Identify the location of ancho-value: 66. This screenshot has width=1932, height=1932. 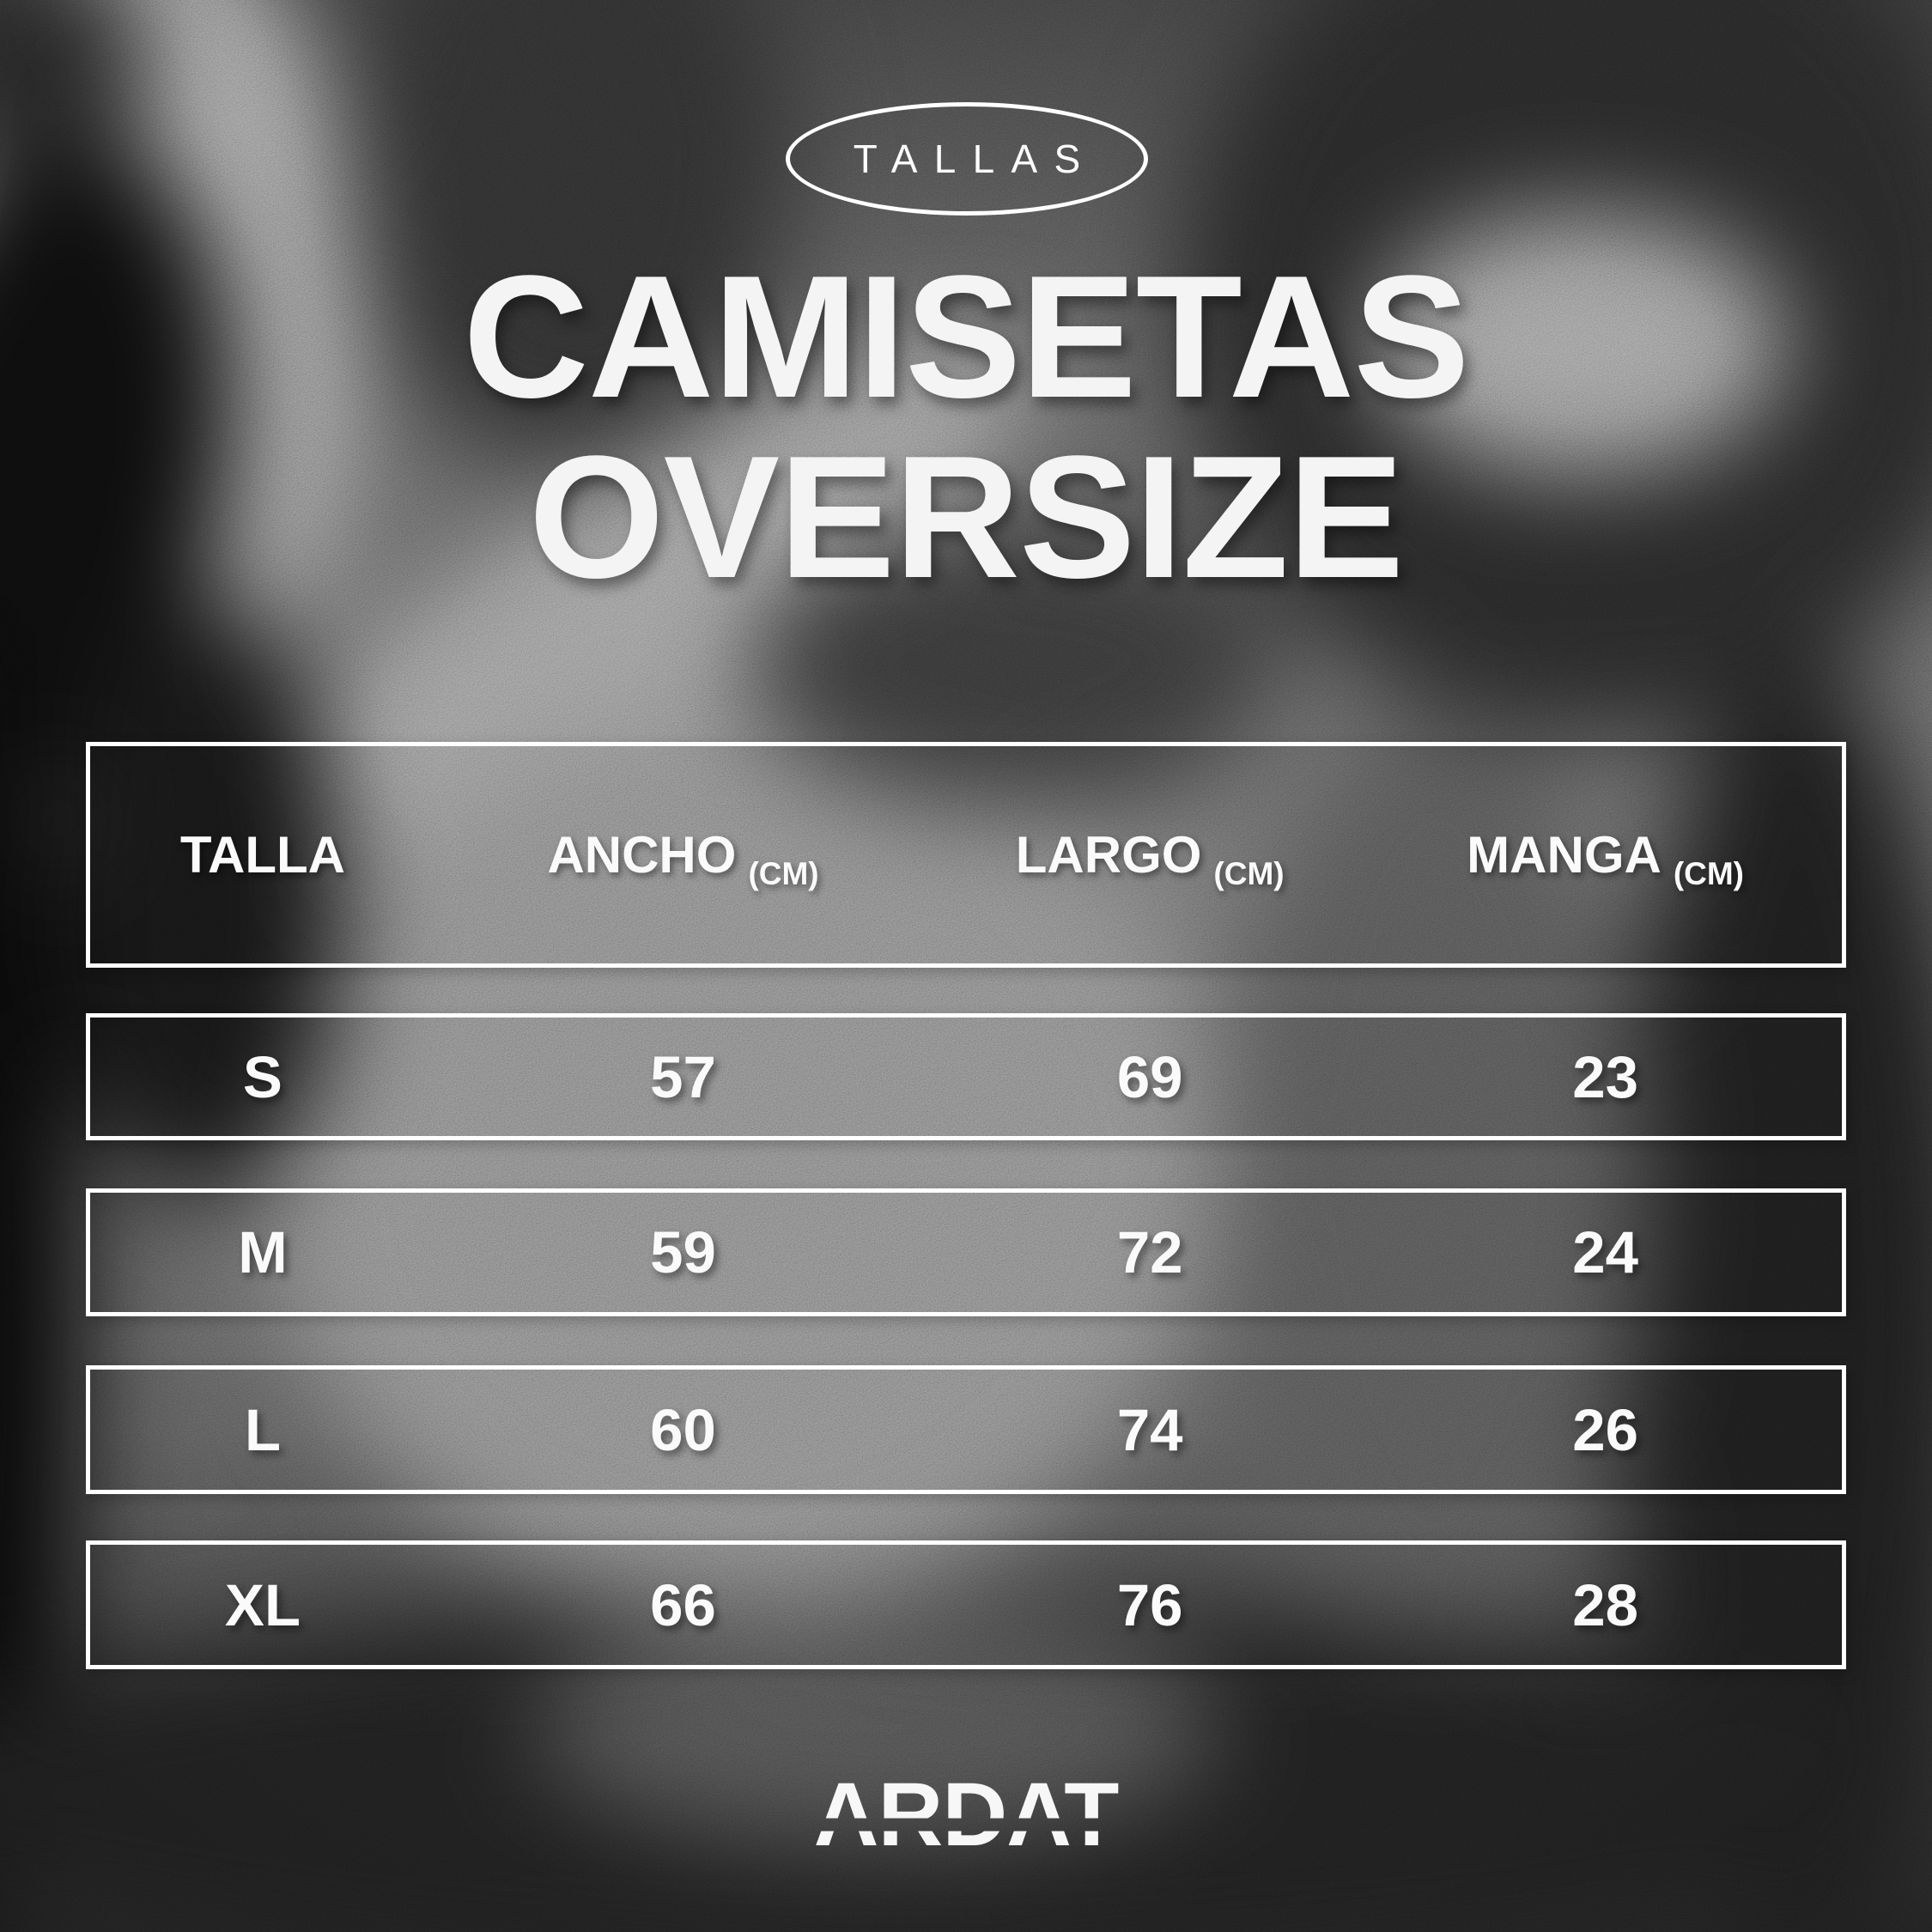
(683, 1605).